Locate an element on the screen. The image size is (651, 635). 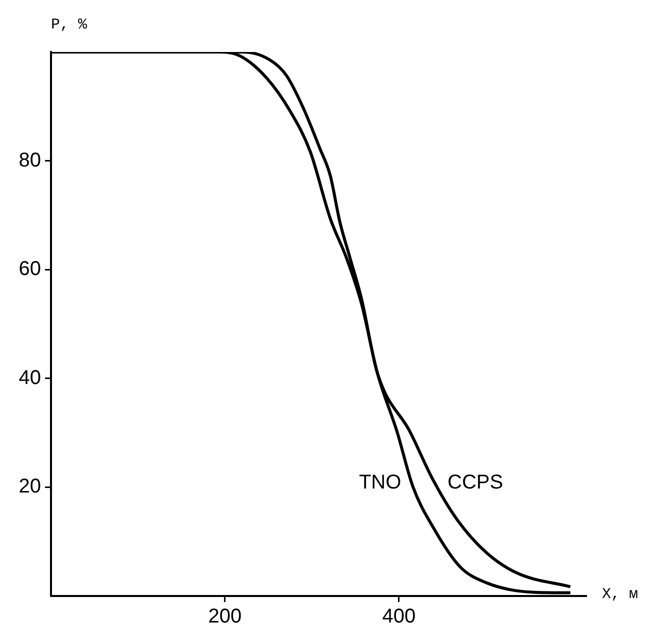
series-label: TNO is located at coordinates (380, 483).